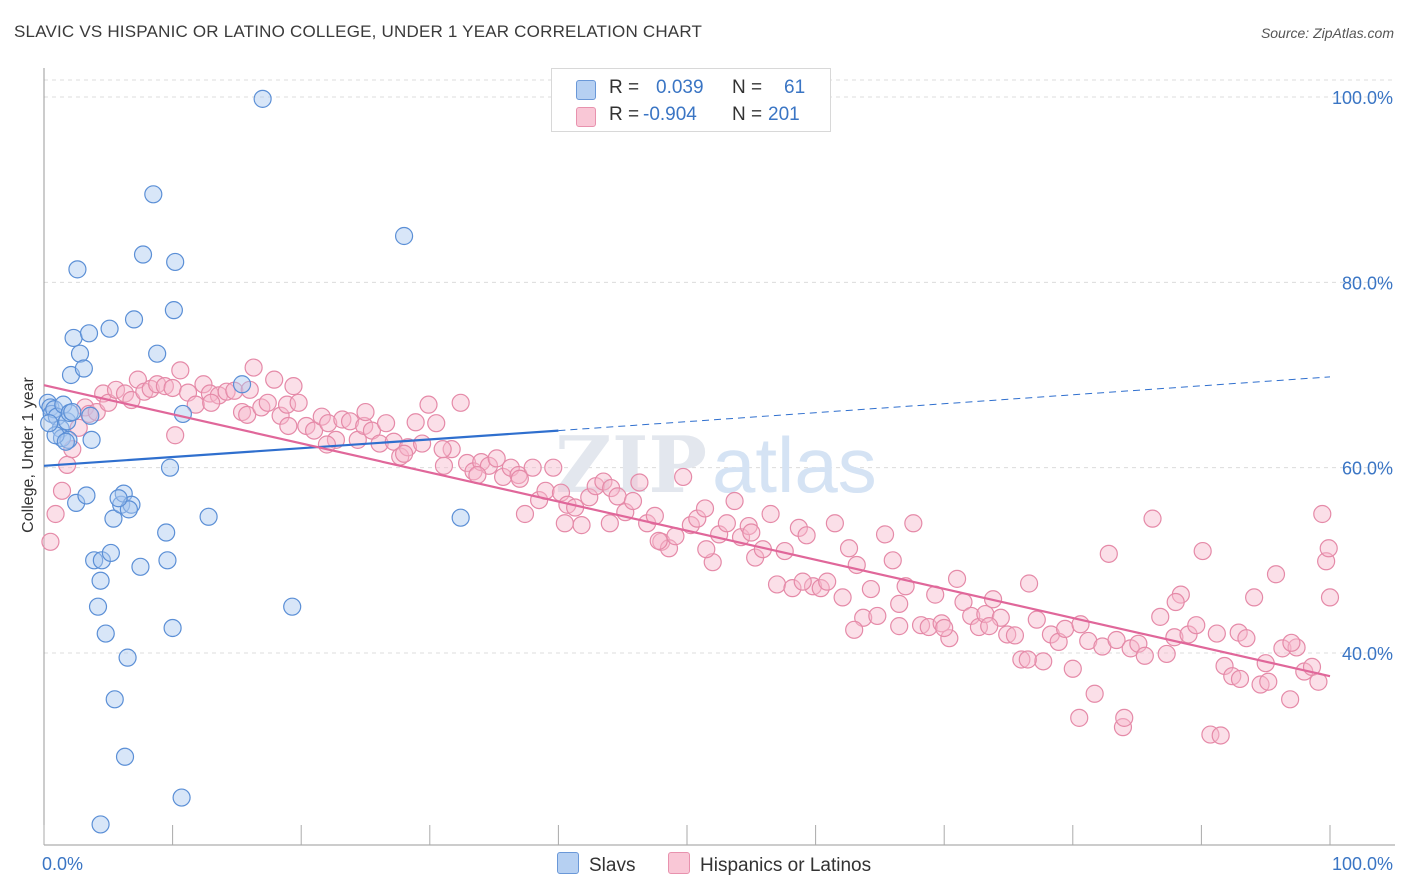 Image resolution: width=1406 pixels, height=892 pixels. I want to click on slavs-swatch, so click(586, 90).